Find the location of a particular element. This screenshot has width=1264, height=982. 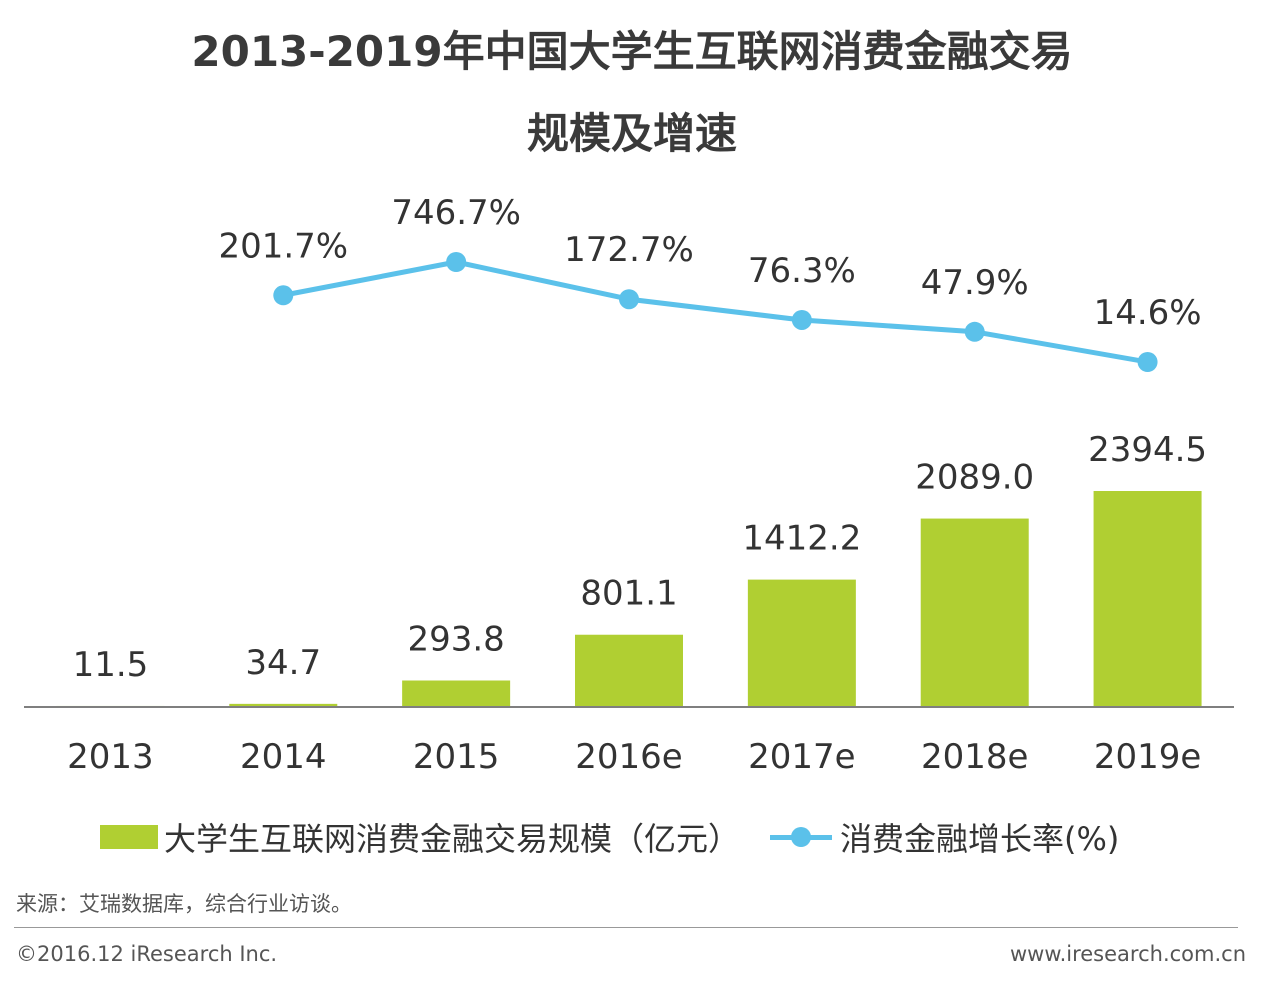

x-tick-2019e: 2019e is located at coordinates (1147, 757).